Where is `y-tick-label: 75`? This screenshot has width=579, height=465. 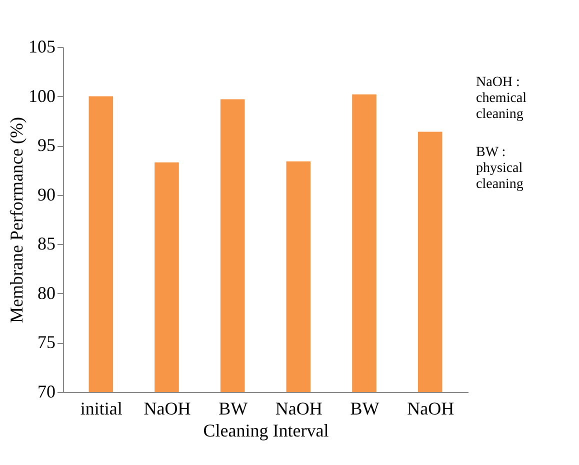
y-tick-label: 75 is located at coordinates (47, 342).